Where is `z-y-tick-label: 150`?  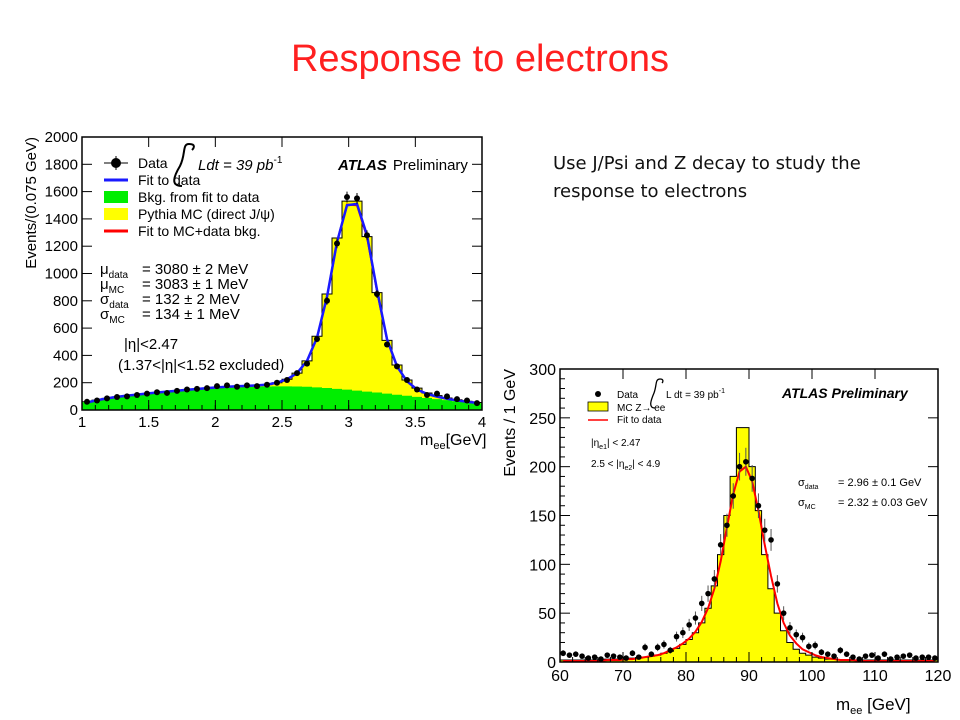
z-y-tick-label: 150 is located at coordinates (542, 517).